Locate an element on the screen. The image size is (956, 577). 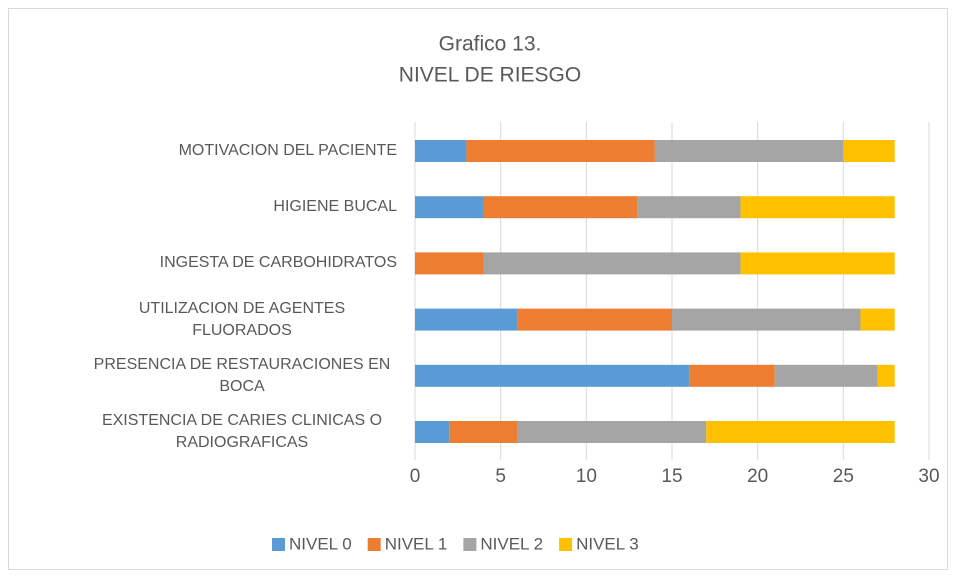
y-tick-label-box: PRESENCIA DE RESTAURACIONES EN BOCA is located at coordinates (242, 376).